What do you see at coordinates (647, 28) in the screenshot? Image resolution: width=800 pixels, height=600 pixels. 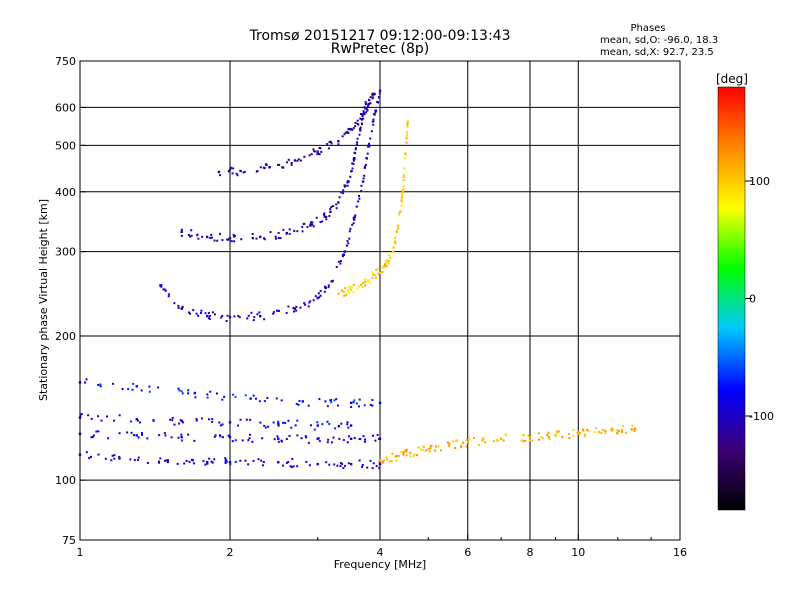 I see `stats-heading: Phases` at bounding box center [647, 28].